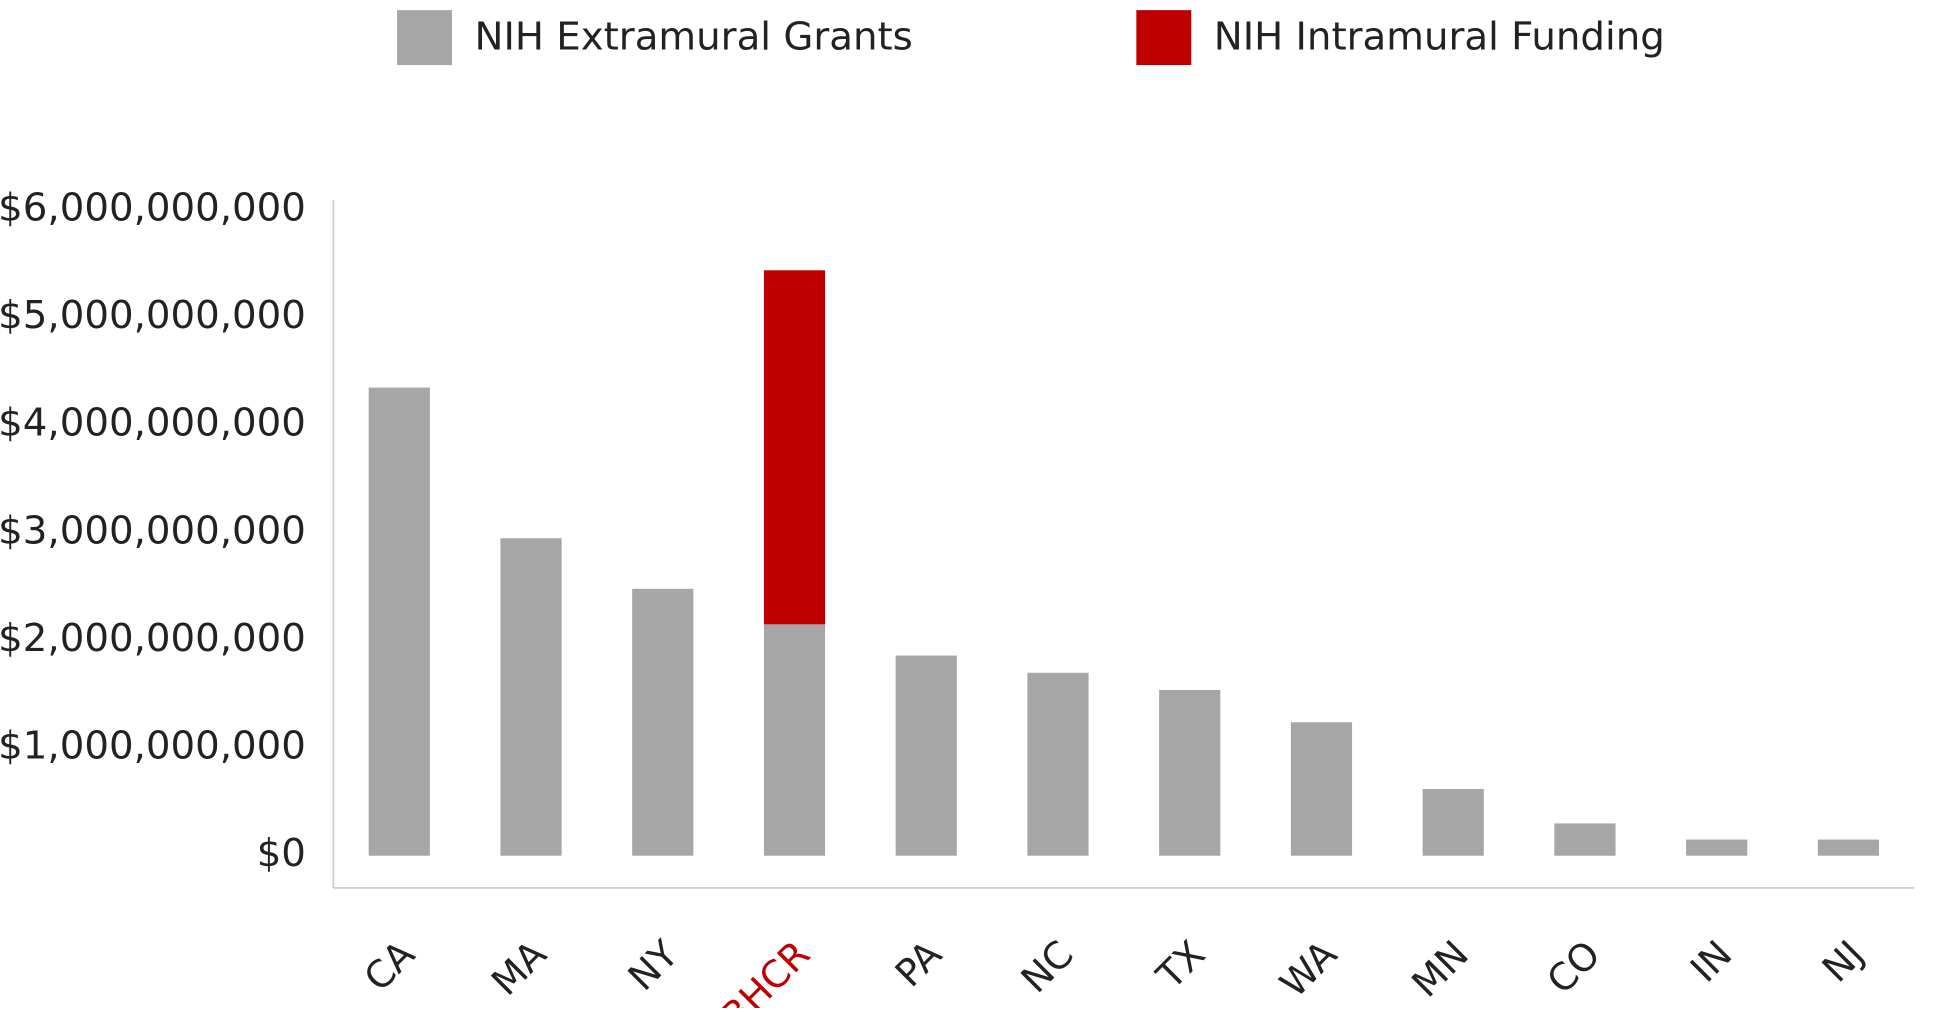  I want to click on legend-label: NIH Intramural Funding, so click(1439, 36).